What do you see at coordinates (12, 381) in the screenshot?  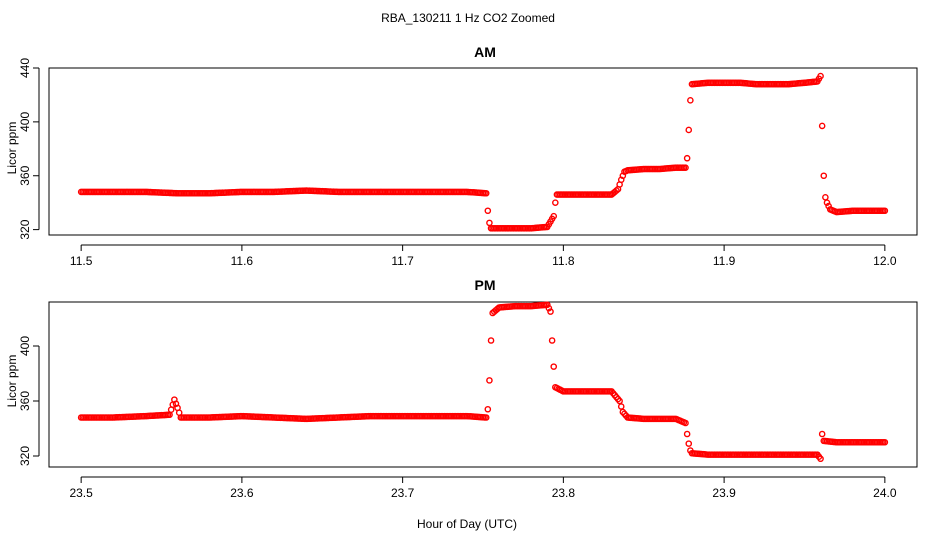 I see `panel-pm-y-axis-title: Licor ppm` at bounding box center [12, 381].